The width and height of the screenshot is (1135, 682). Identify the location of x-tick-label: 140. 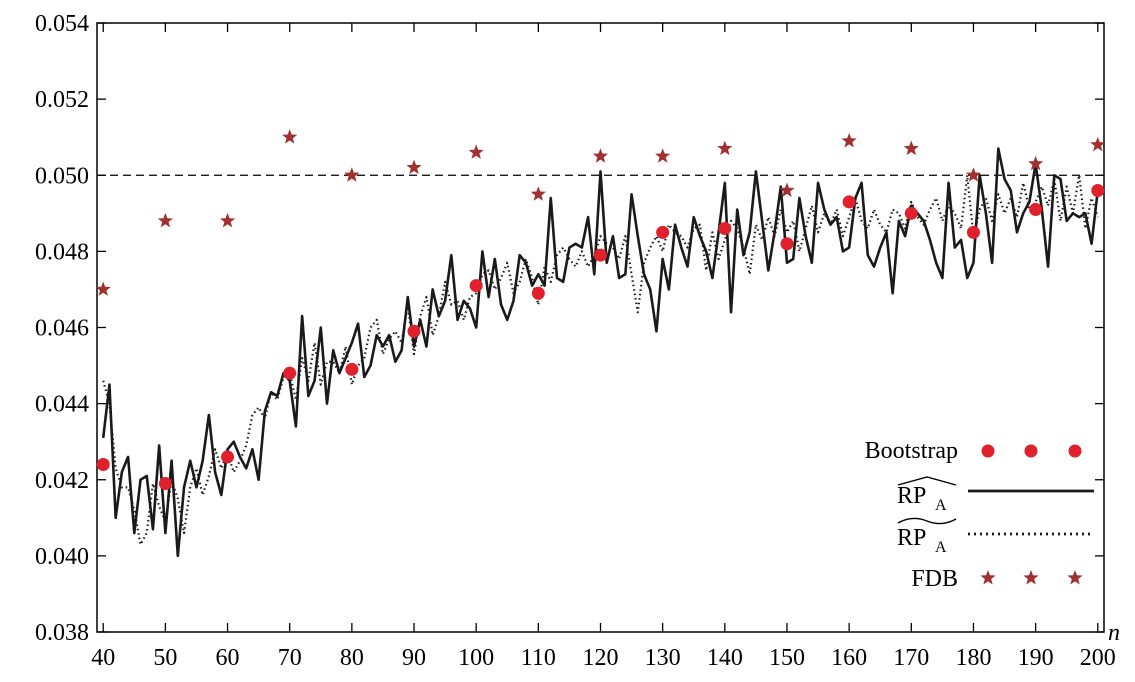
(725, 658).